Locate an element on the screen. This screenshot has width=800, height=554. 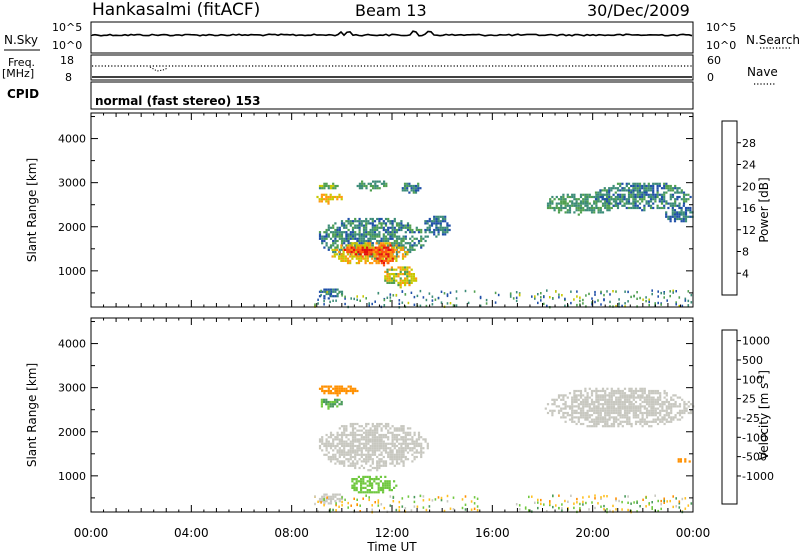
colorbar-tick-label: -100 is located at coordinates (754, 437).